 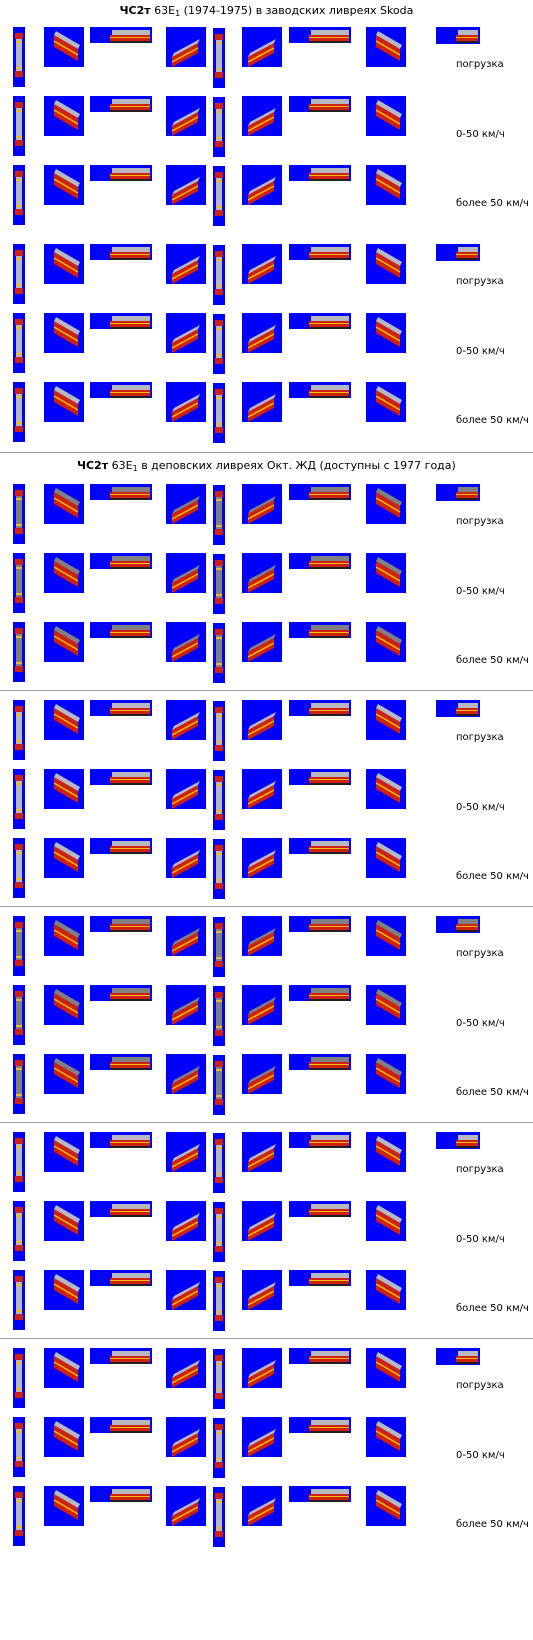 I want to click on title-series-subscript: 1, so click(x=178, y=13).